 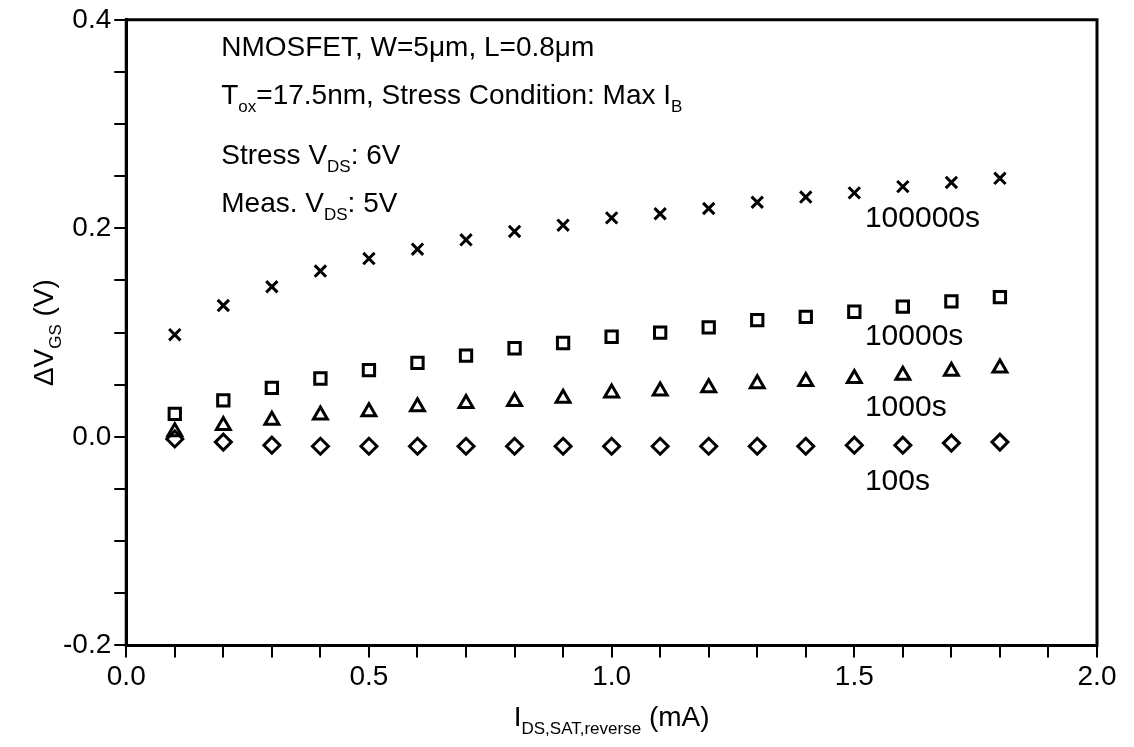 What do you see at coordinates (87, 644) in the screenshot?
I see `y-tick-label: -0.2` at bounding box center [87, 644].